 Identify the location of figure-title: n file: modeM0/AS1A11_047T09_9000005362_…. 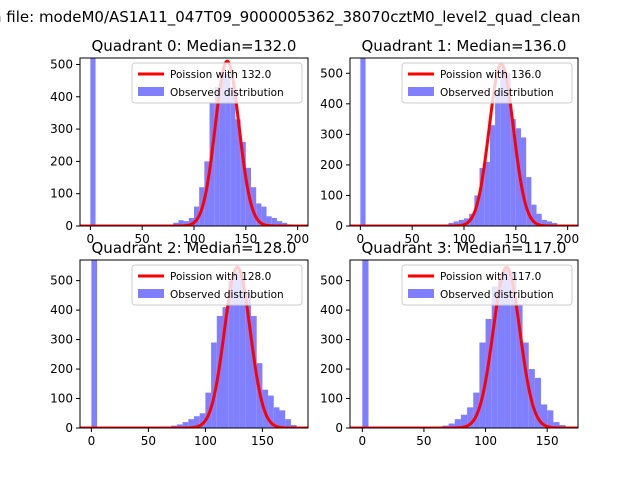
(290, 17).